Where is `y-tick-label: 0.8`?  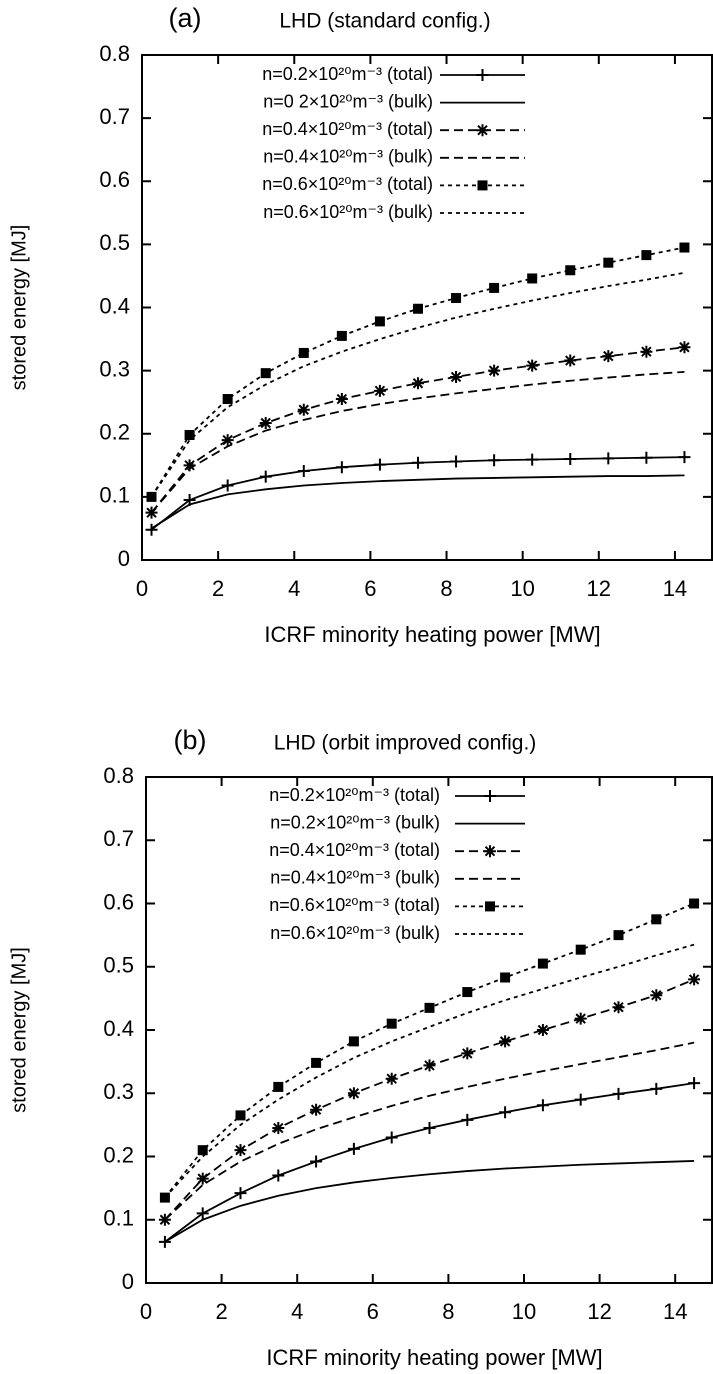 y-tick-label: 0.8 is located at coordinates (114, 53).